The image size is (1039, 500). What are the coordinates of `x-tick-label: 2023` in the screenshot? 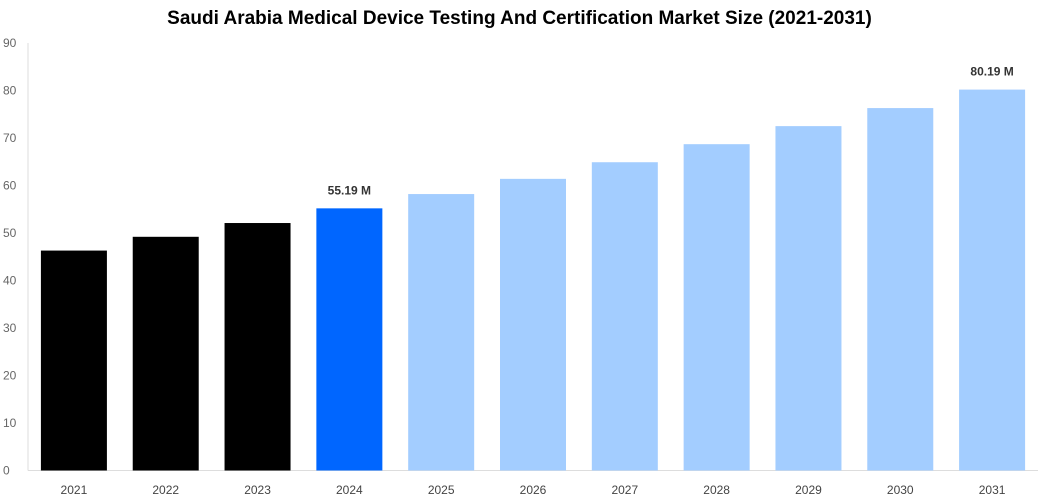 It's located at (257, 490).